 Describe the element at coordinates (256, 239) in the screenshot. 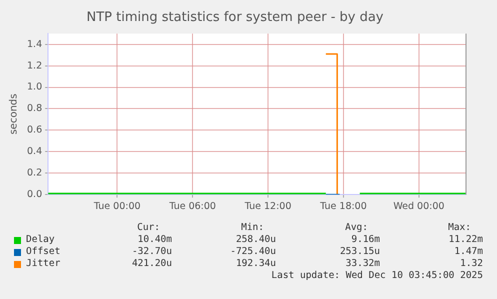

I see `text: 258.40u` at that location.